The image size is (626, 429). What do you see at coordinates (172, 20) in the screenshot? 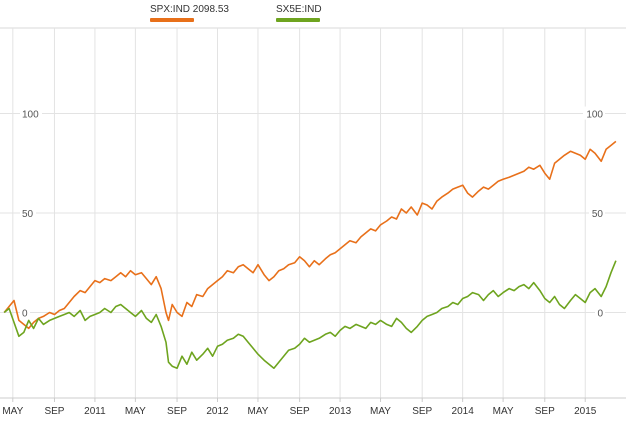
I see `legend-swatch-spx` at bounding box center [172, 20].